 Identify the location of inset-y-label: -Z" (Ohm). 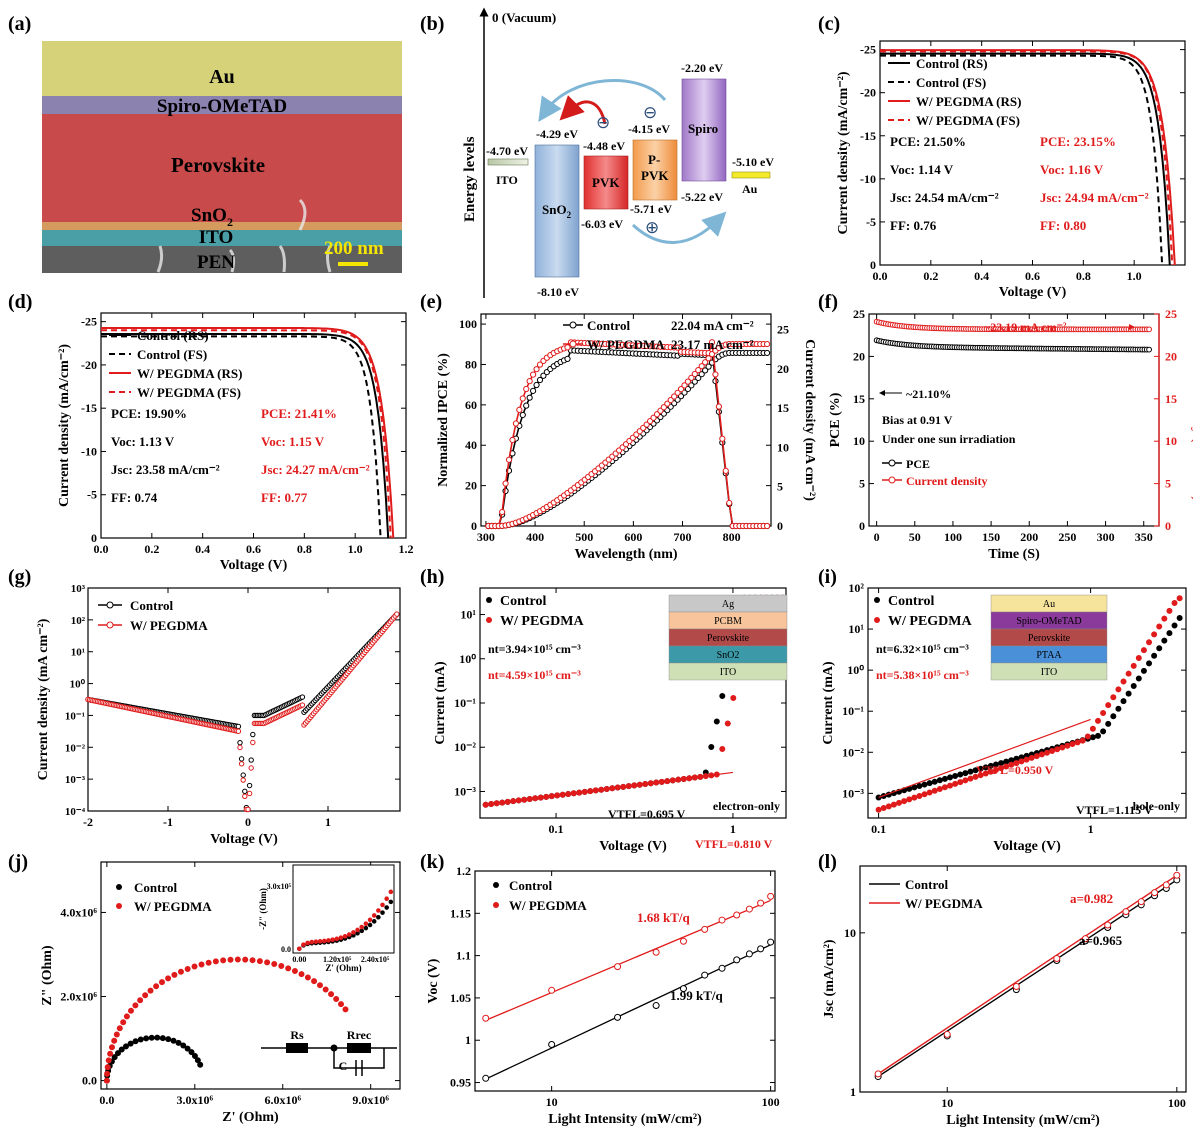
(263, 909).